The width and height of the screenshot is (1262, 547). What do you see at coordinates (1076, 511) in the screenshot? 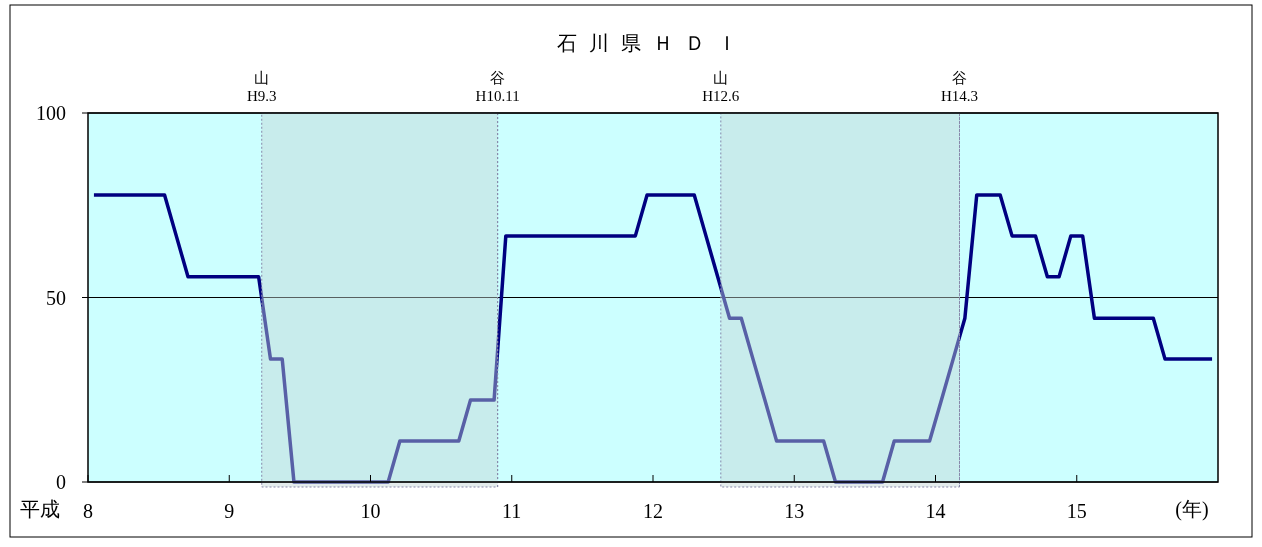
I see `x-tick-label: 15` at bounding box center [1076, 511].